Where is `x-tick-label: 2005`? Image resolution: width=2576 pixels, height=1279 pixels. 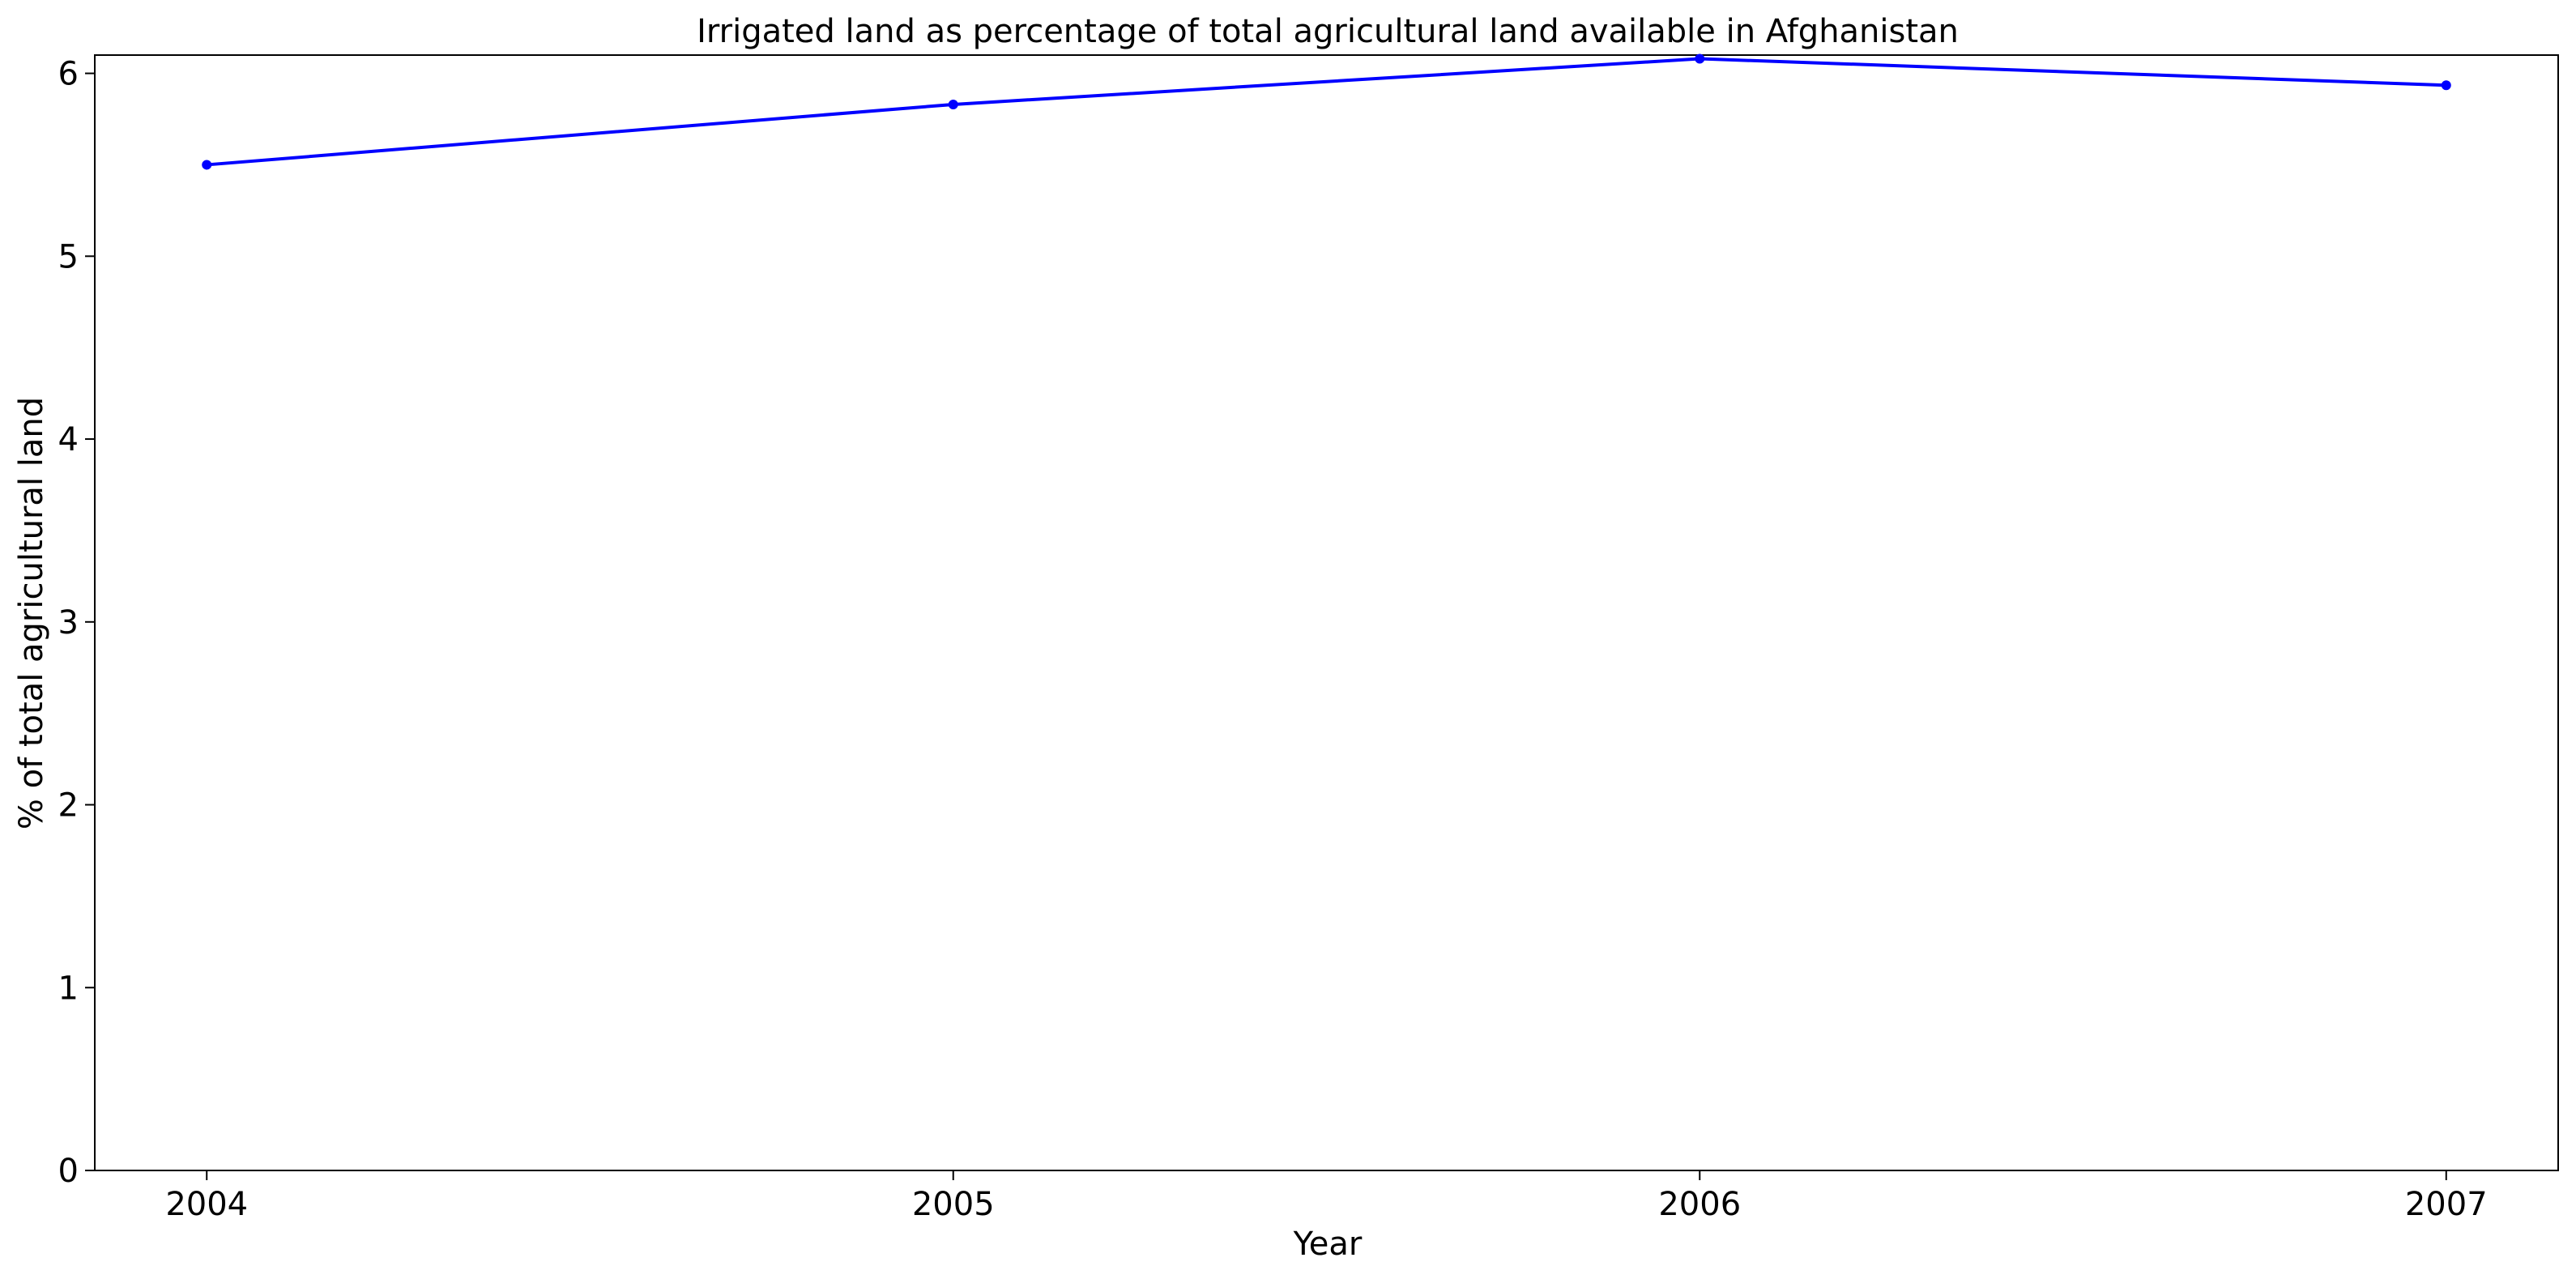
x-tick-label: 2005 is located at coordinates (953, 1204).